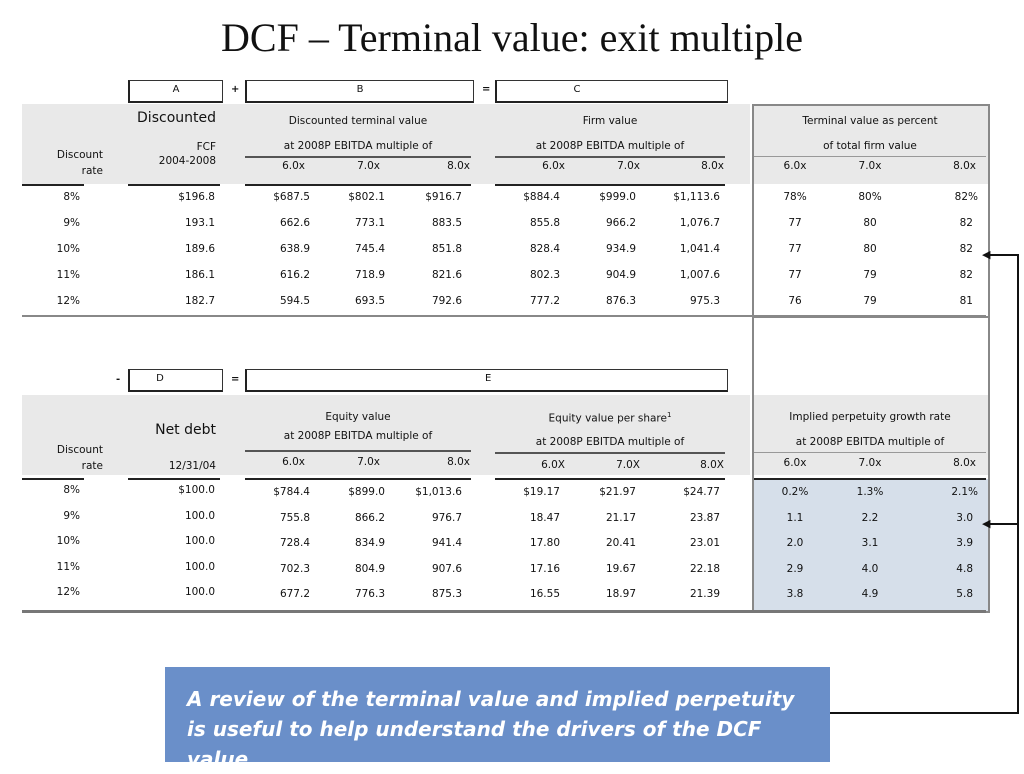 The image size is (1024, 774). I want to click on minus-operator: -, so click(118, 379).